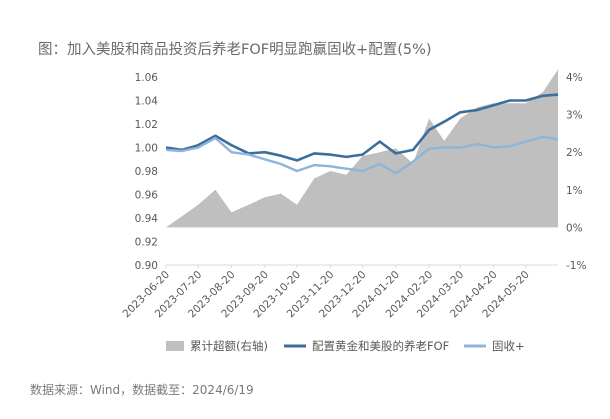 The image size is (610, 419). Describe the element at coordinates (229, 346) in the screenshot. I see `legend-label: 累计超额(右轴)` at that location.